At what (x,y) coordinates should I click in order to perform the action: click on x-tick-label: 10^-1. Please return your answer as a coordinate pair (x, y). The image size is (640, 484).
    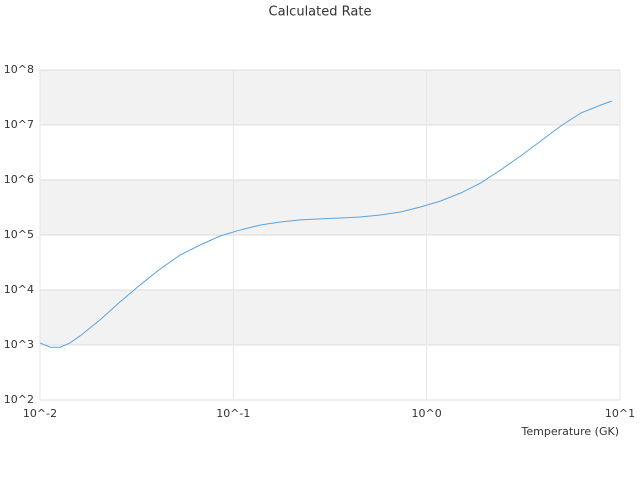
    Looking at the image, I should click on (233, 413).